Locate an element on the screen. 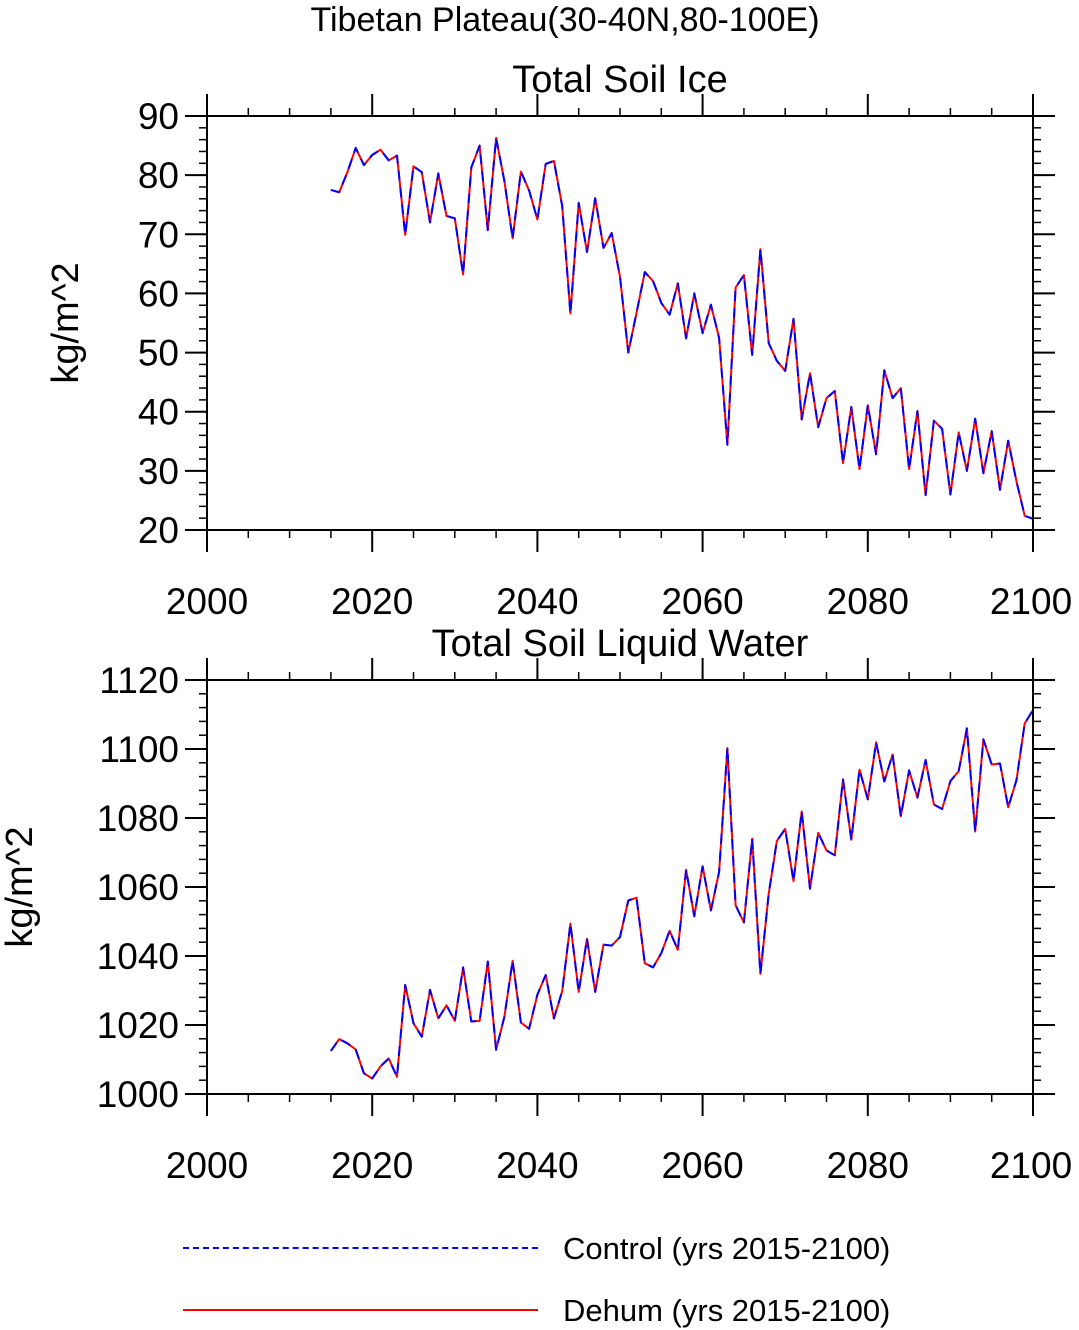 This screenshot has width=1079, height=1330. y-tick-label: 1100 is located at coordinates (139, 749).